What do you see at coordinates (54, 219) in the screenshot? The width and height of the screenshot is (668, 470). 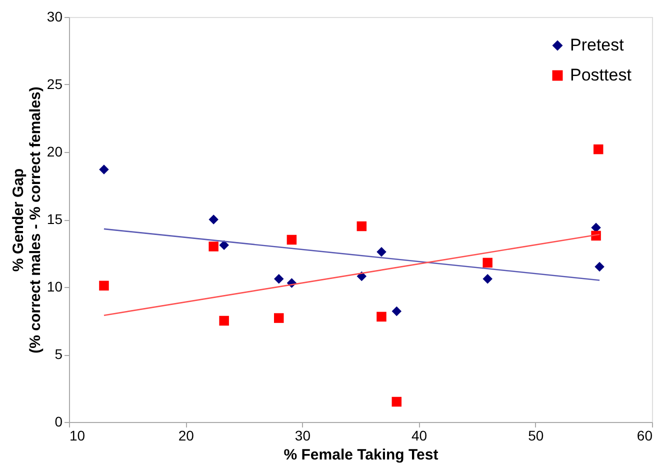 I see `y-tick-label: 15` at bounding box center [54, 219].